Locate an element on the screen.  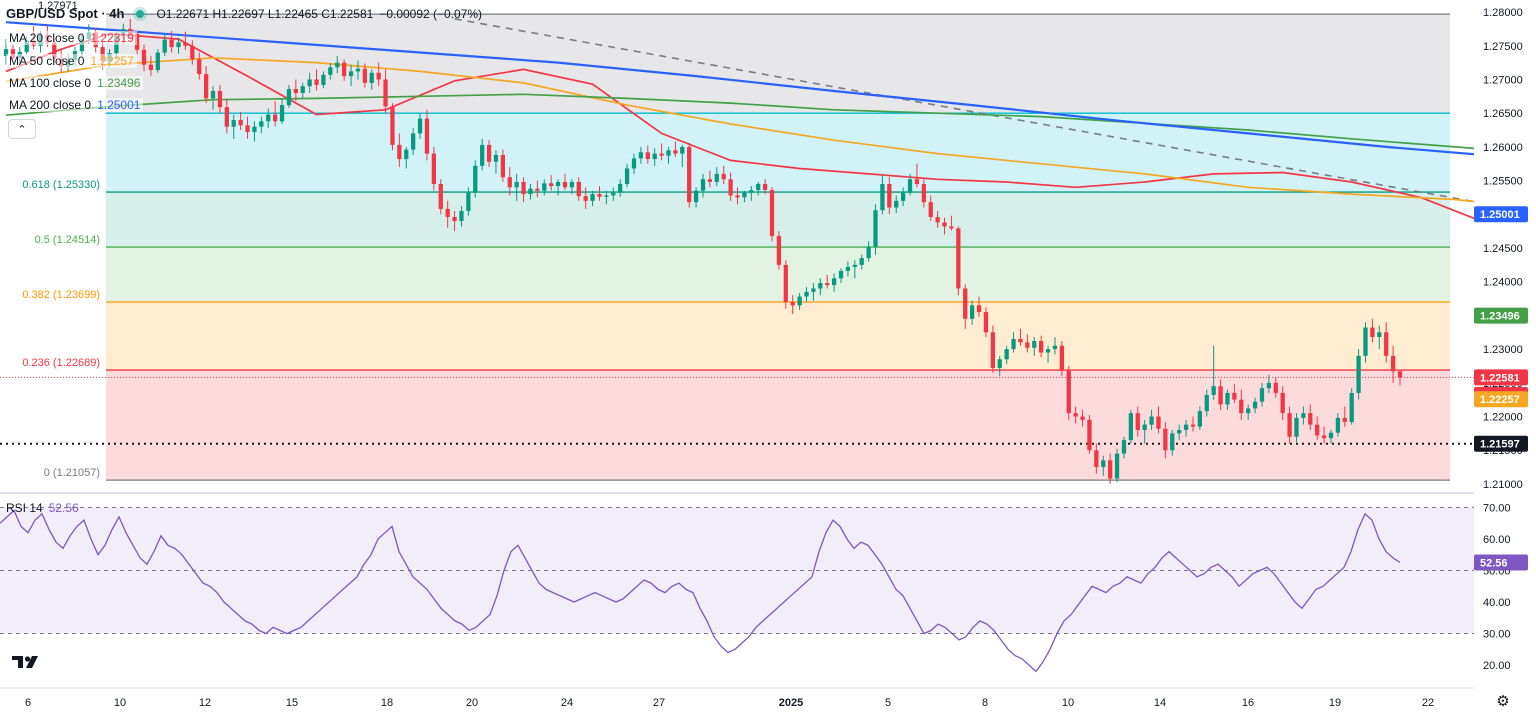
x-tick-label: 8 is located at coordinates (985, 703).